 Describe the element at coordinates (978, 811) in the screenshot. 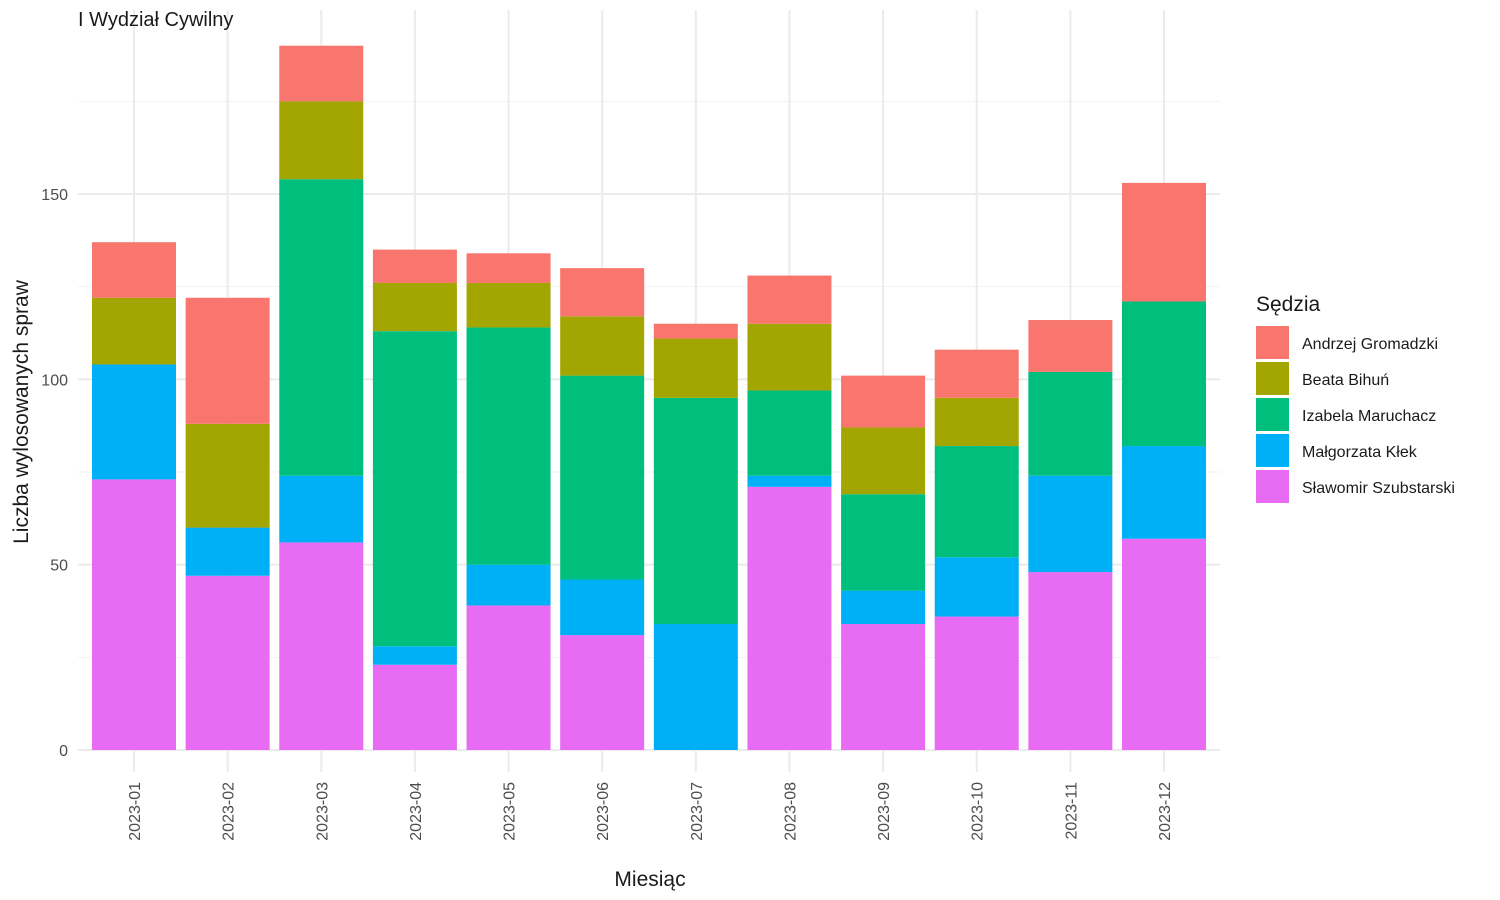

I see `x-tick-label: 2023-10` at that location.